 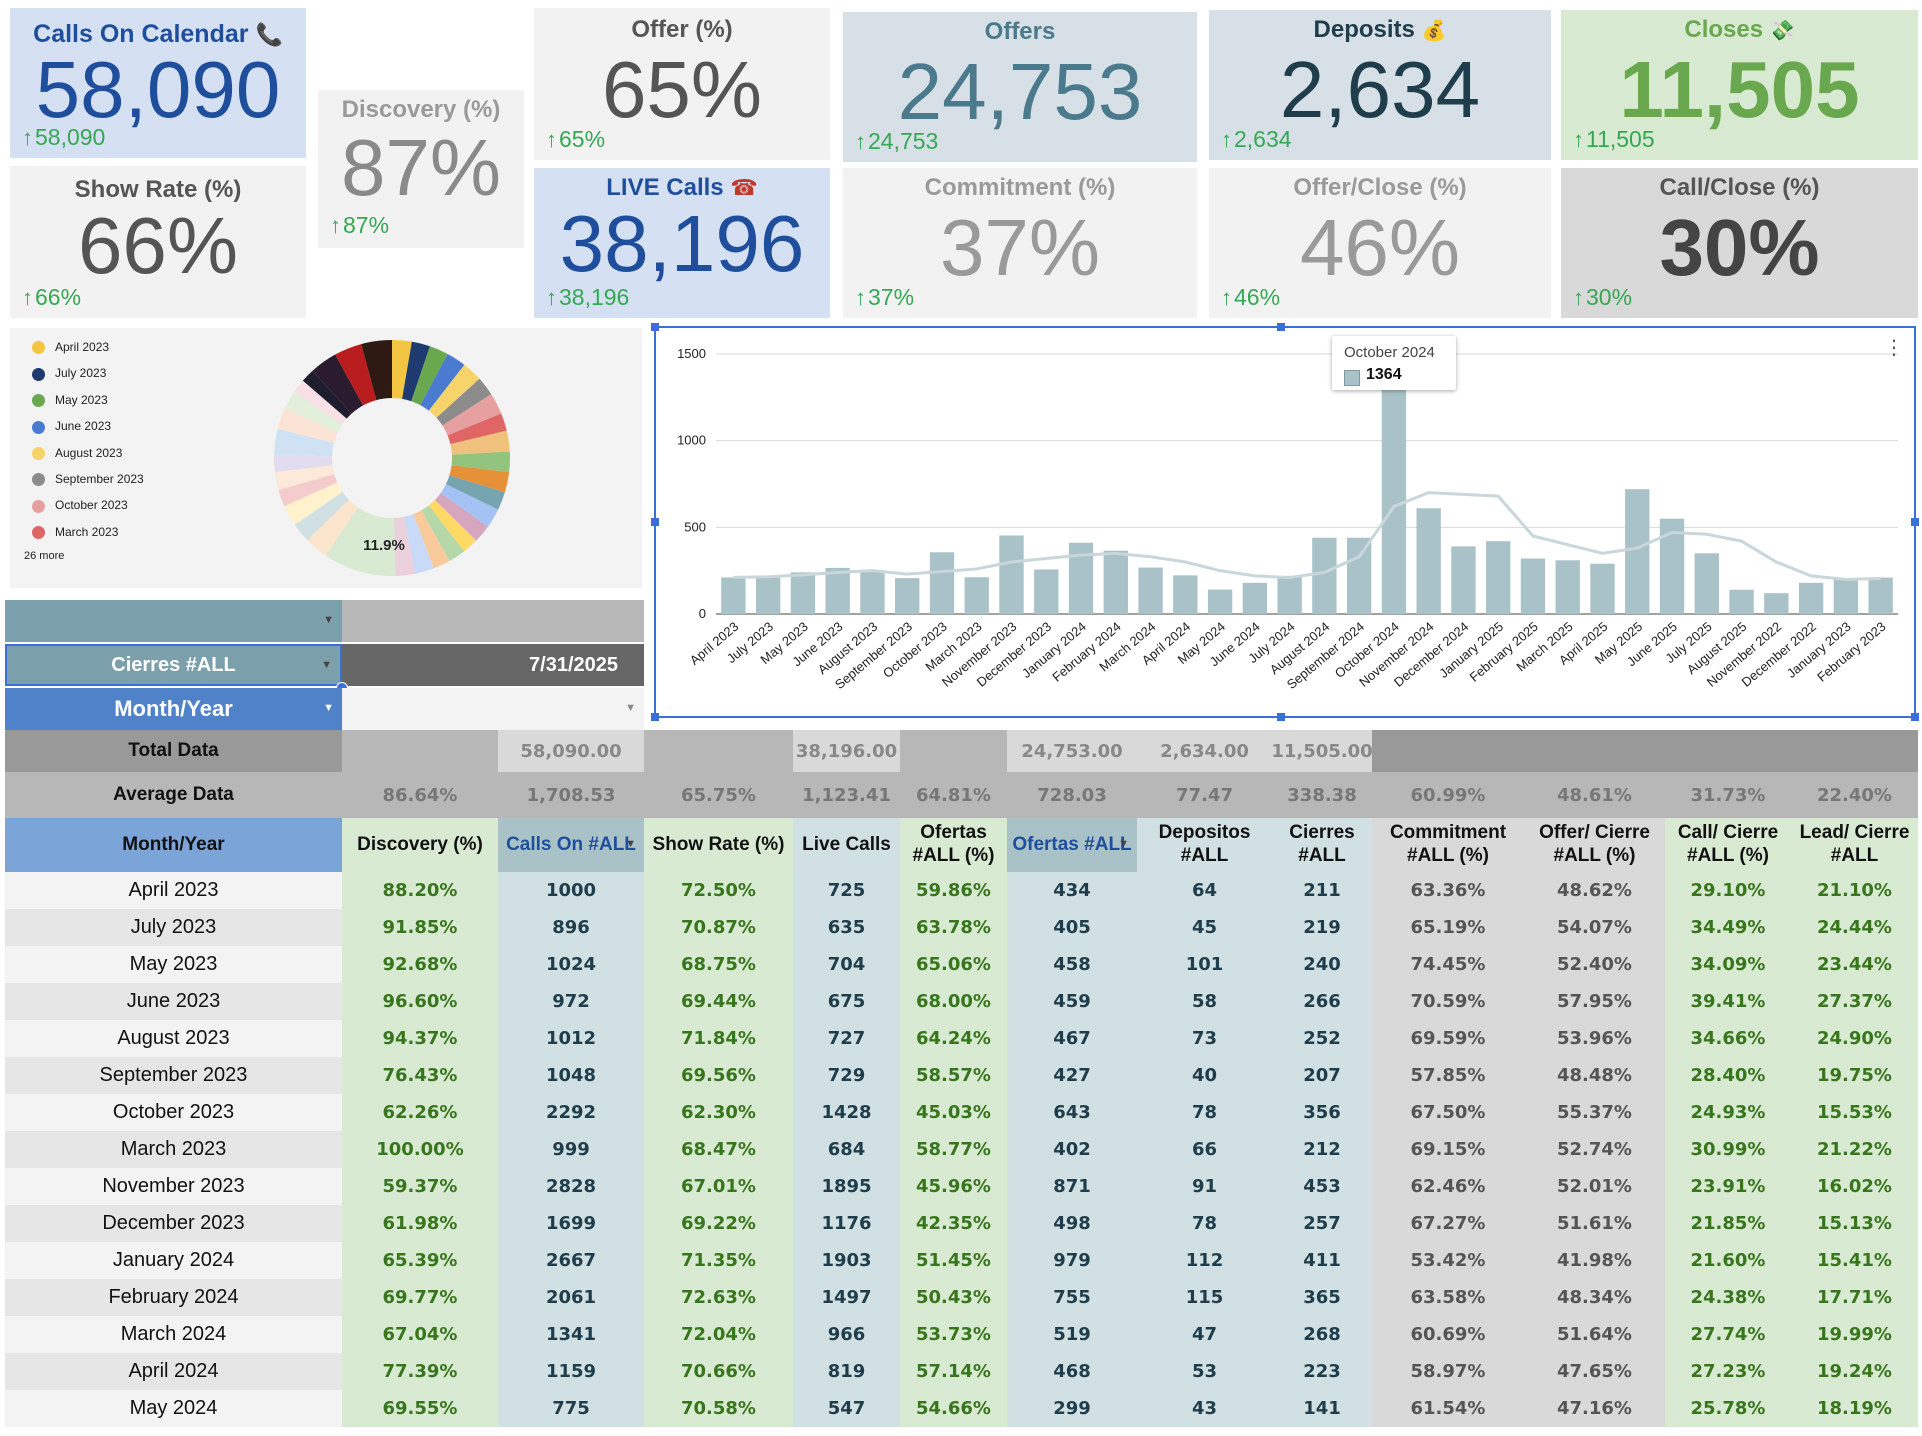 What do you see at coordinates (1854, 845) in the screenshot?
I see `column-header: Lead/ Cierre #ALL` at bounding box center [1854, 845].